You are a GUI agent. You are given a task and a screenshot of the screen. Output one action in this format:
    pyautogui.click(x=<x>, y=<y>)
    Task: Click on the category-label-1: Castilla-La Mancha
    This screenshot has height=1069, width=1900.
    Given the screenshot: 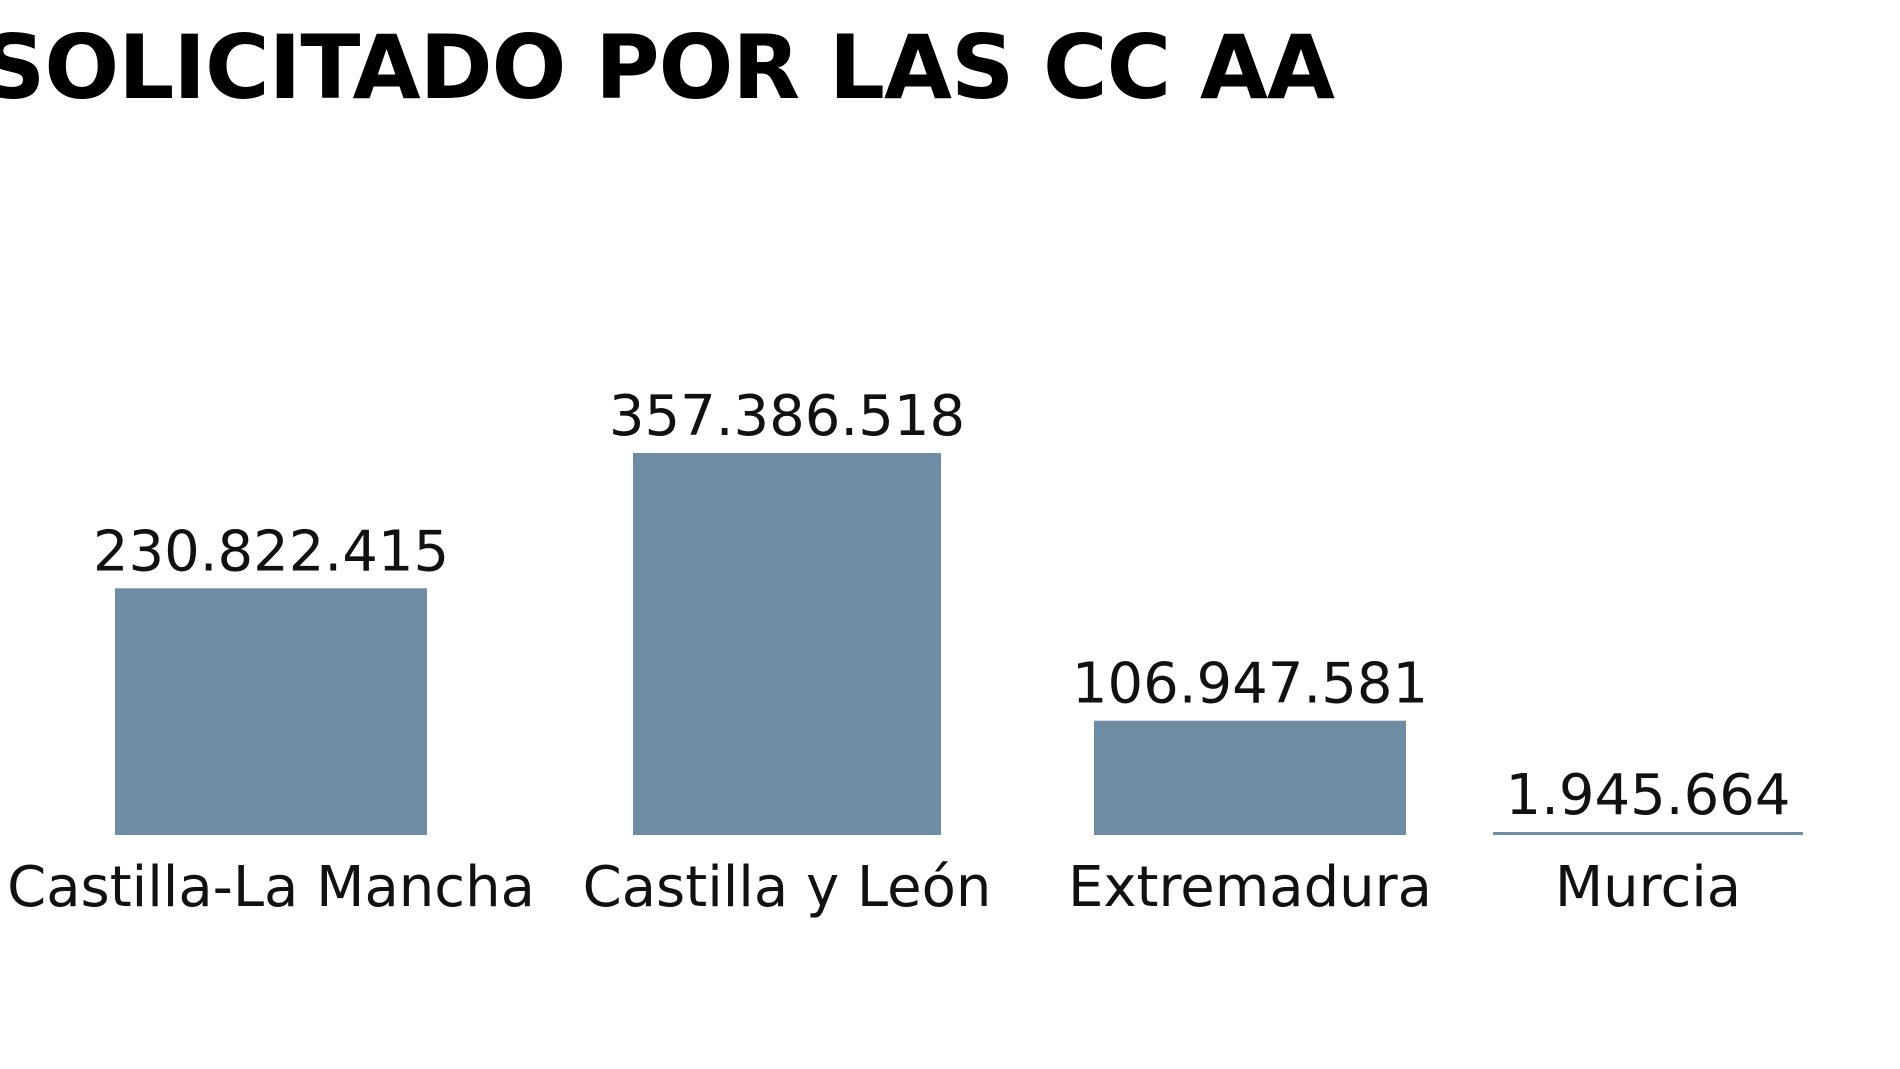 What is the action you would take?
    pyautogui.click(x=271, y=887)
    